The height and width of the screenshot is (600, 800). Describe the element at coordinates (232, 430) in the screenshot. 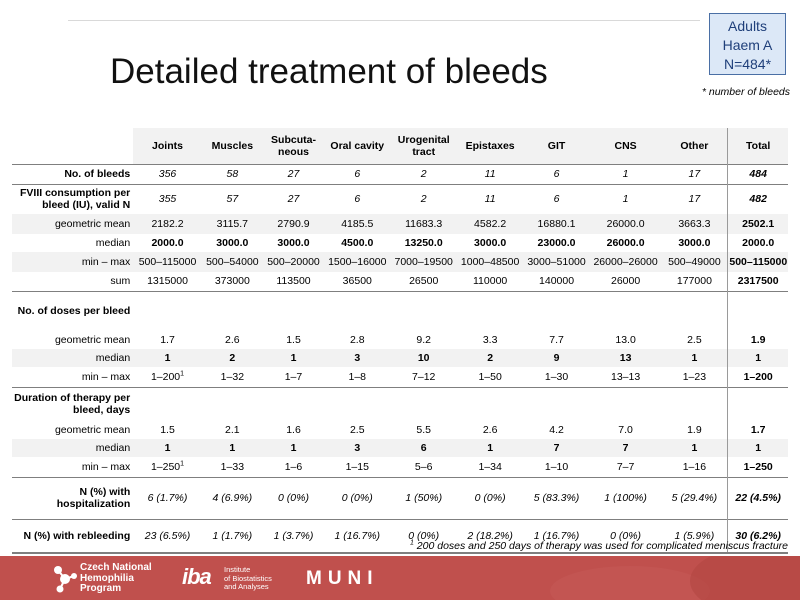

I see `table-cell: 2.1` at that location.